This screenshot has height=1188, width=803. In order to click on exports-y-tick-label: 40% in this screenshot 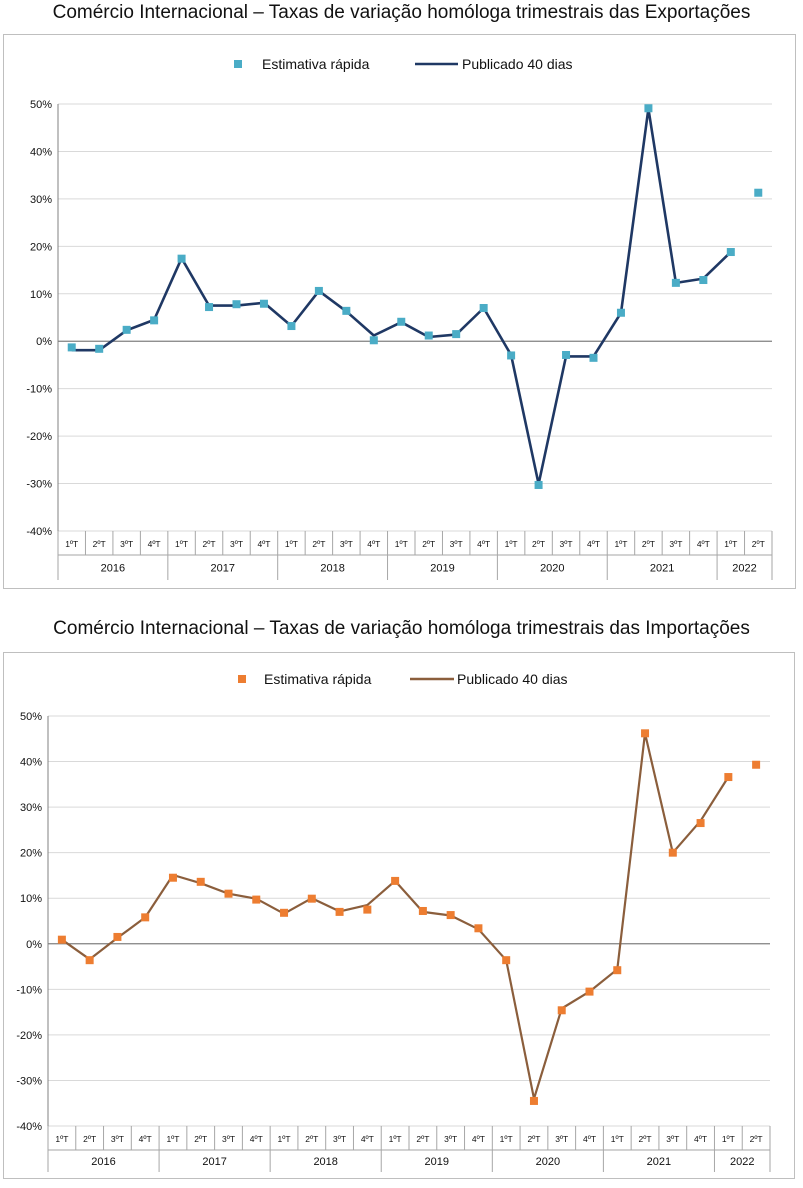, I will do `click(41, 152)`.